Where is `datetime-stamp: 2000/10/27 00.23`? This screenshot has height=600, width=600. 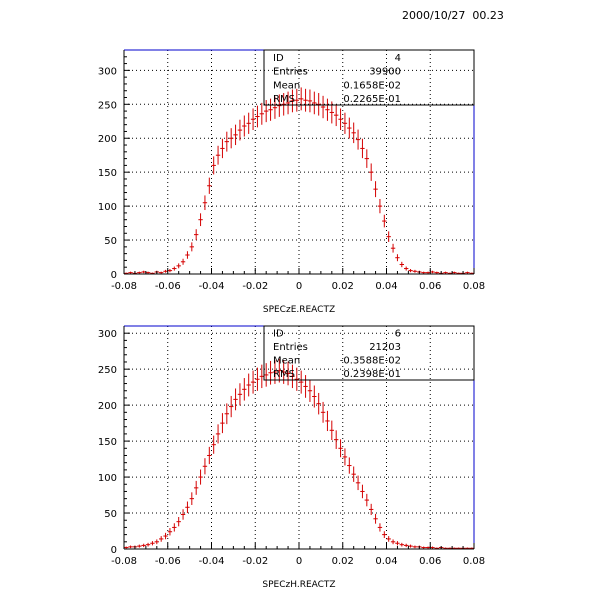
datetime-stamp: 2000/10/27 00.23 is located at coordinates (453, 15).